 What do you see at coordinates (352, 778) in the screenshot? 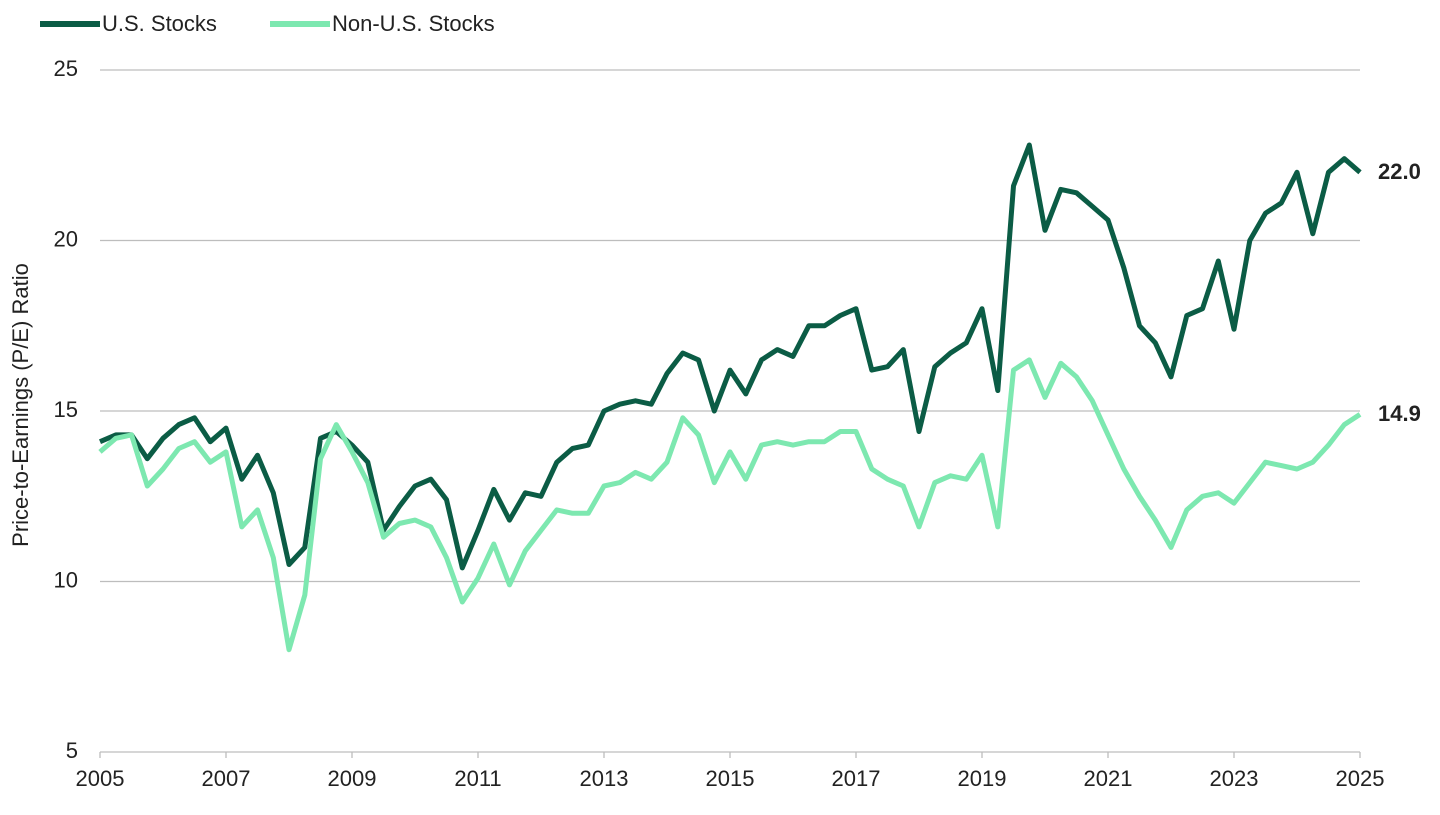
I see `x-tick-label: 2009` at bounding box center [352, 778].